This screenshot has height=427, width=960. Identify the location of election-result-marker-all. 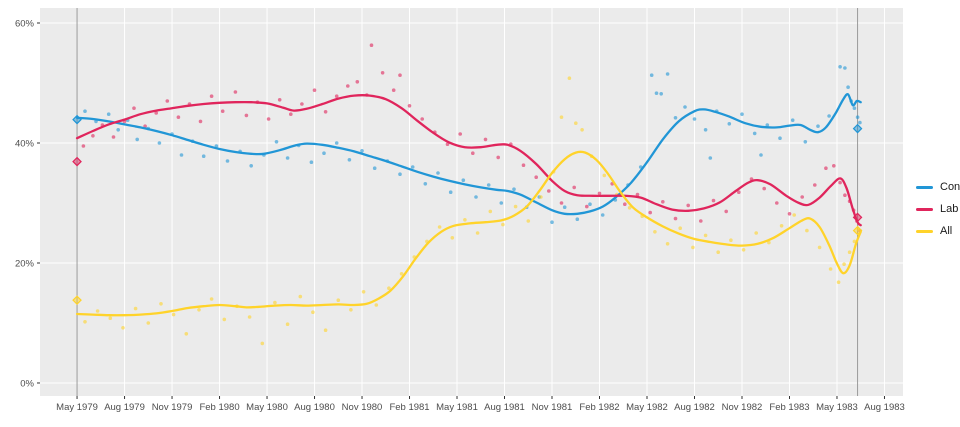
(857, 230).